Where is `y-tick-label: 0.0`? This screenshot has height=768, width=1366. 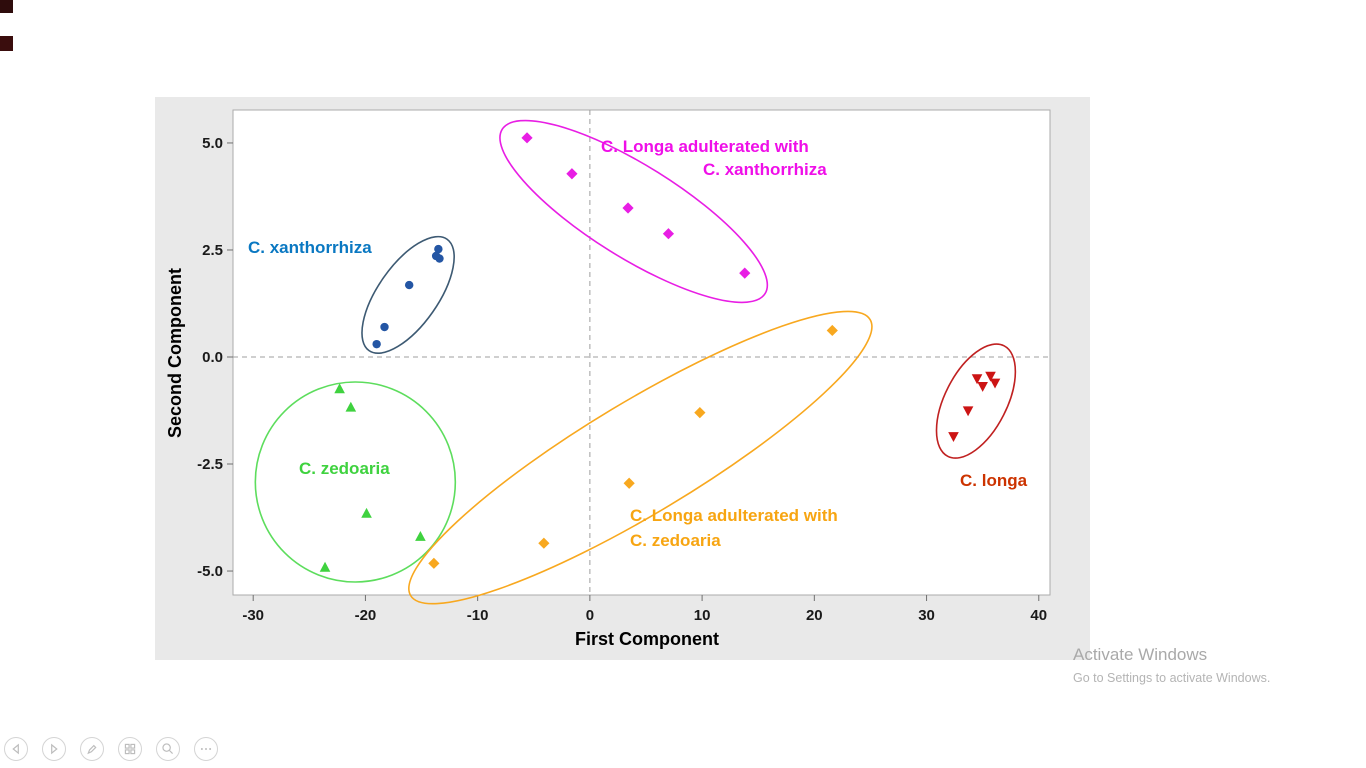
y-tick-label: 0.0 is located at coordinates (212, 357).